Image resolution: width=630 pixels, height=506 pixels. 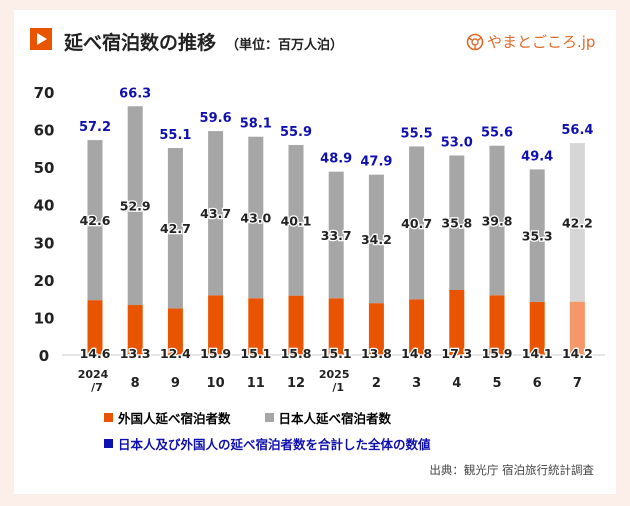 I want to click on data-label-japanese: 43.7, so click(x=215, y=213).